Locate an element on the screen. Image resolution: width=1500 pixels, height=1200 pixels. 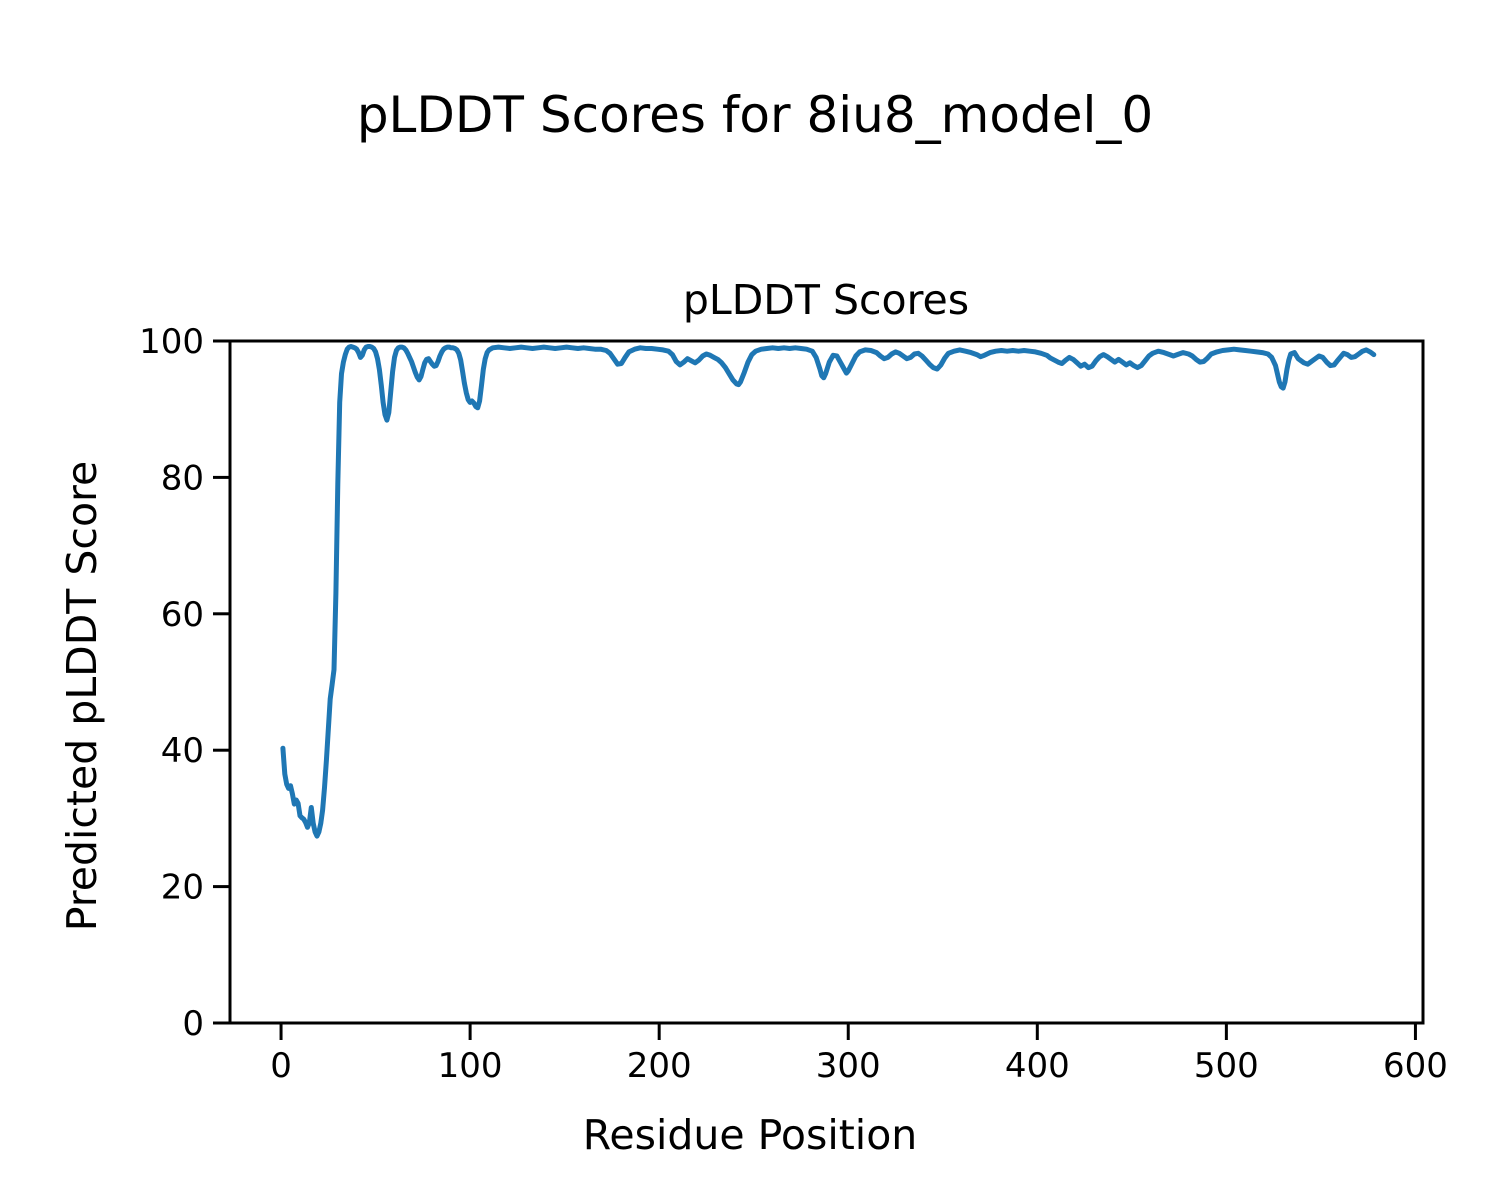
x-axis-label: Residue Position is located at coordinates (750, 1135).